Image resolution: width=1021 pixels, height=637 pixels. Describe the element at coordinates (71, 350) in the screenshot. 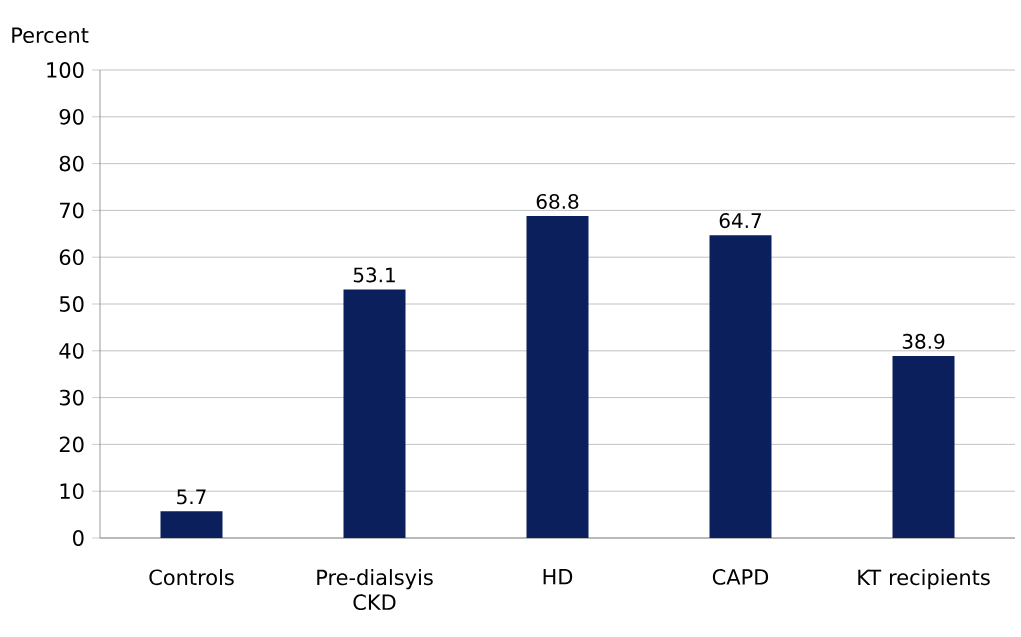

I see `y-tick-label: 40` at that location.